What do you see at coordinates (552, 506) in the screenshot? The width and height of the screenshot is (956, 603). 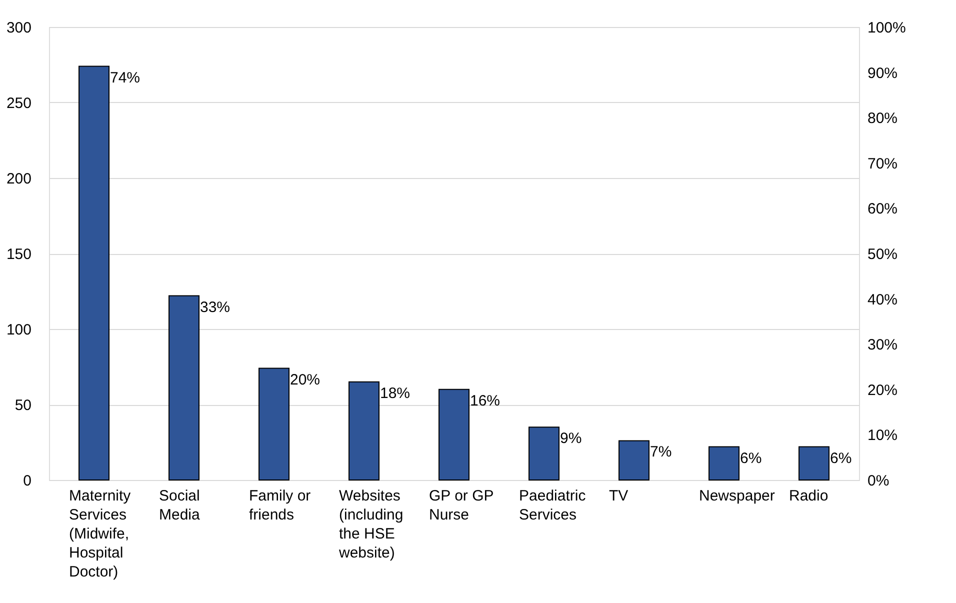 I see `x-tick-label: Paediatric Services` at bounding box center [552, 506].